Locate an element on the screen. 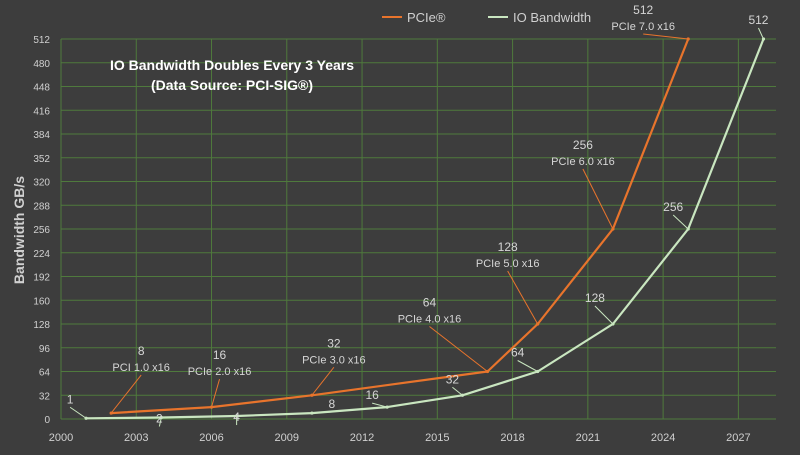 The image size is (800, 455). annotation-label: PCIe 4.0 x16 is located at coordinates (430, 320).